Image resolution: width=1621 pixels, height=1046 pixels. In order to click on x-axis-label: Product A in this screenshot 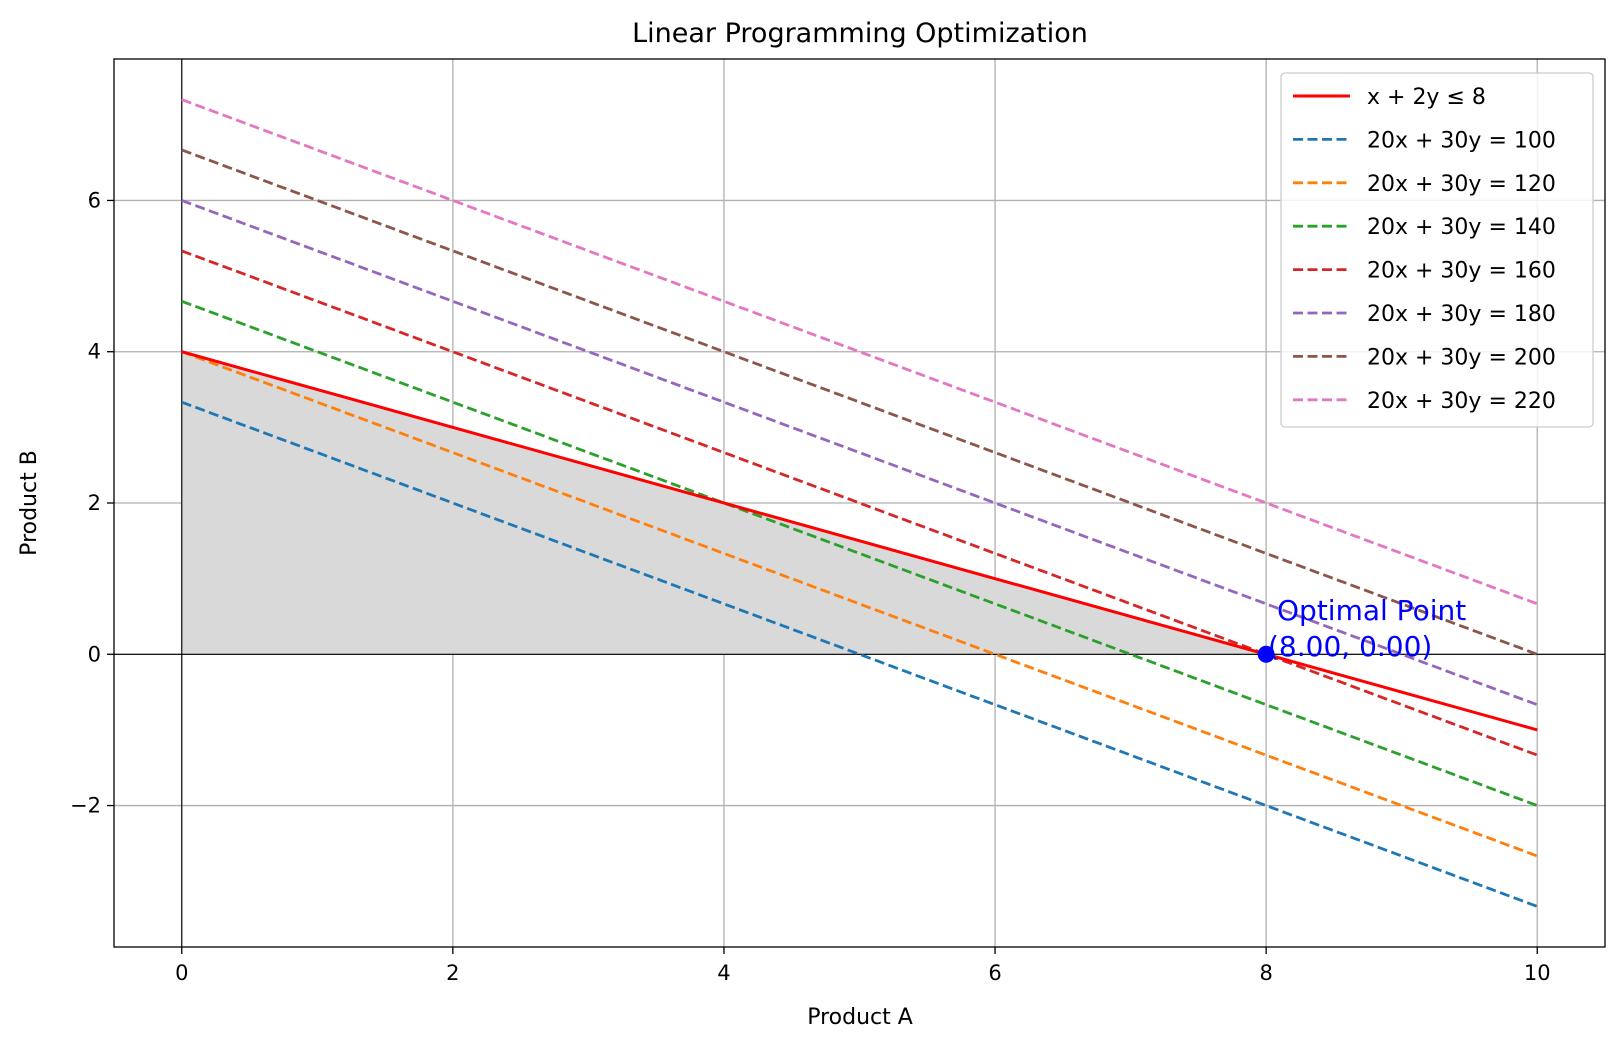, I will do `click(860, 1017)`.